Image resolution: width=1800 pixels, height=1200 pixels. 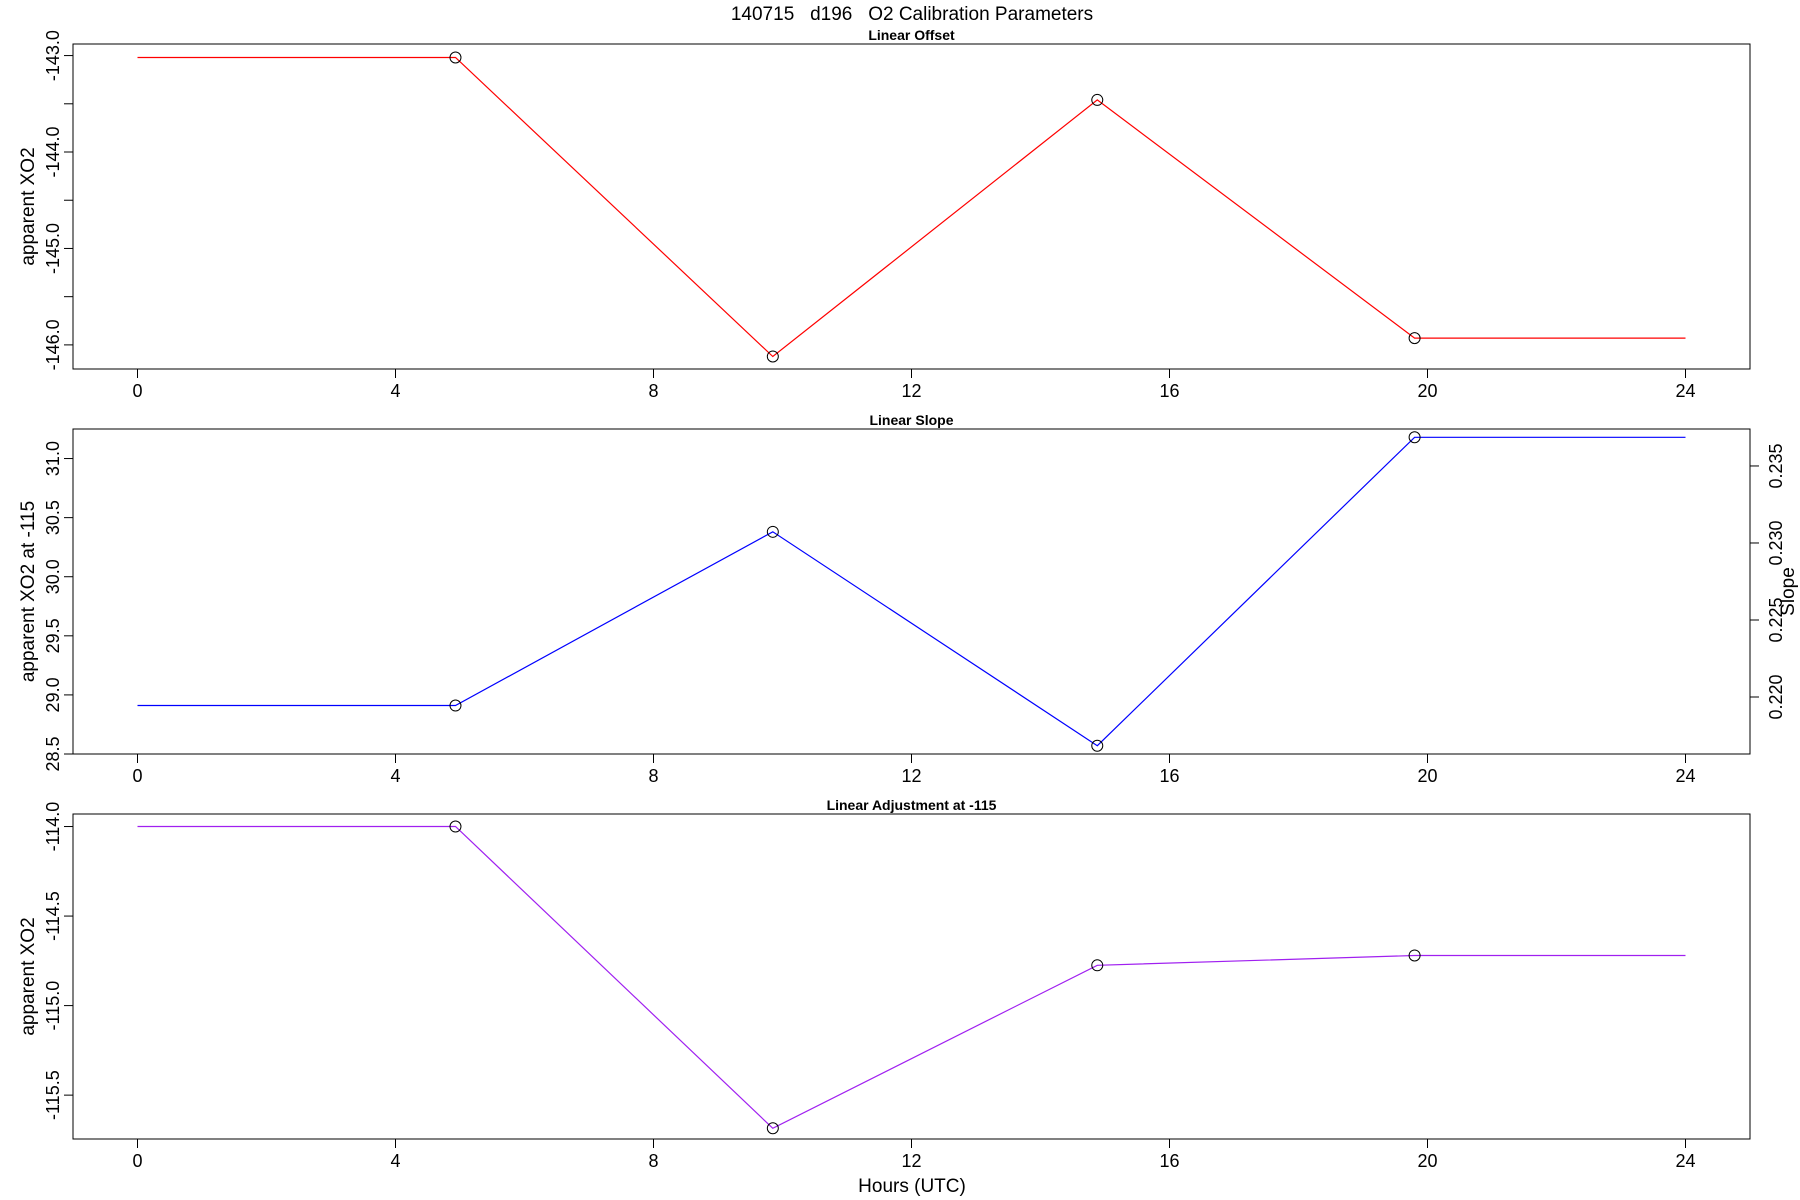 What do you see at coordinates (1776, 465) in the screenshot?
I see `right-y-tick-label: 0.235` at bounding box center [1776, 465].